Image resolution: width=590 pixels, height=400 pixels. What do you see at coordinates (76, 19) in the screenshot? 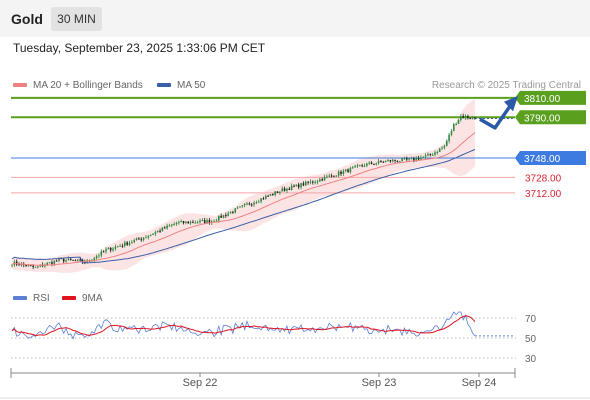
I see `timeframe-button: 30 MIN` at bounding box center [76, 19].